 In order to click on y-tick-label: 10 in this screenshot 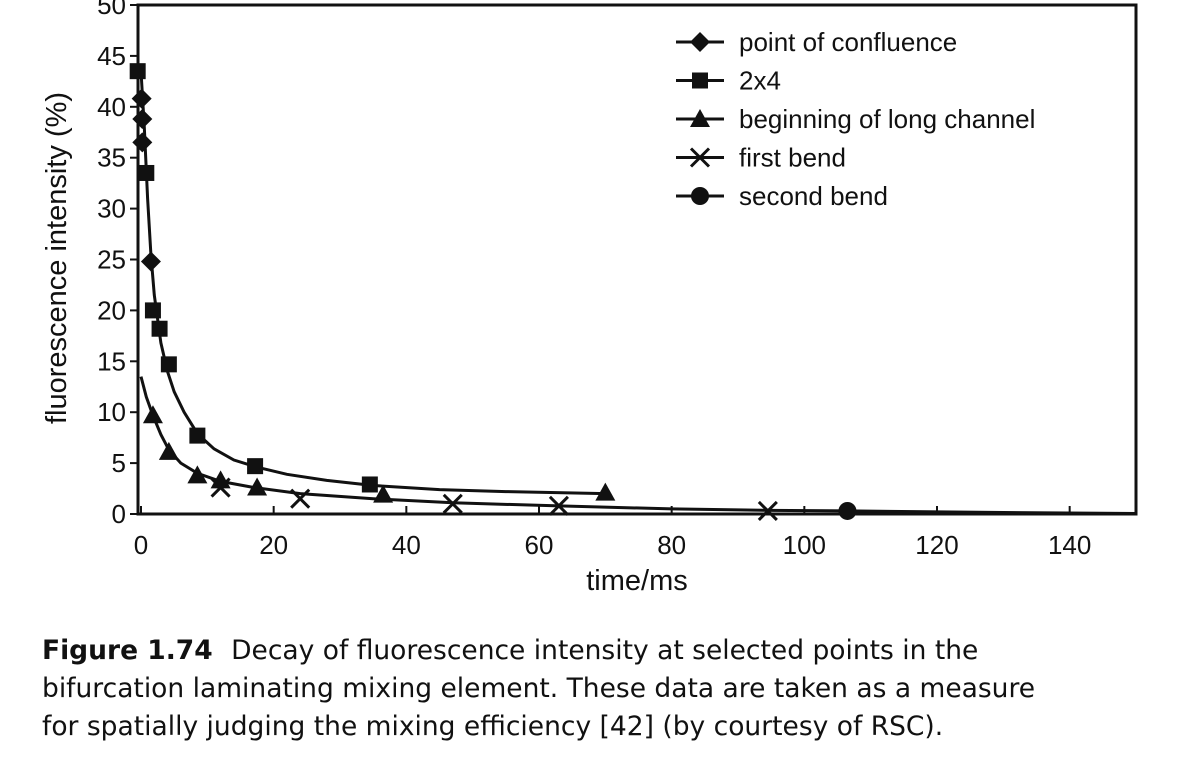, I will do `click(111, 412)`.